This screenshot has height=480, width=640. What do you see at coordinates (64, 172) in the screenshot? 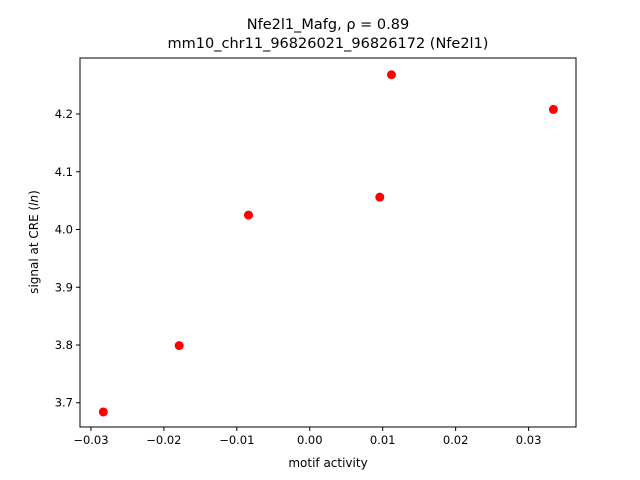
I see `y-tick-label: 4.1` at bounding box center [64, 172].